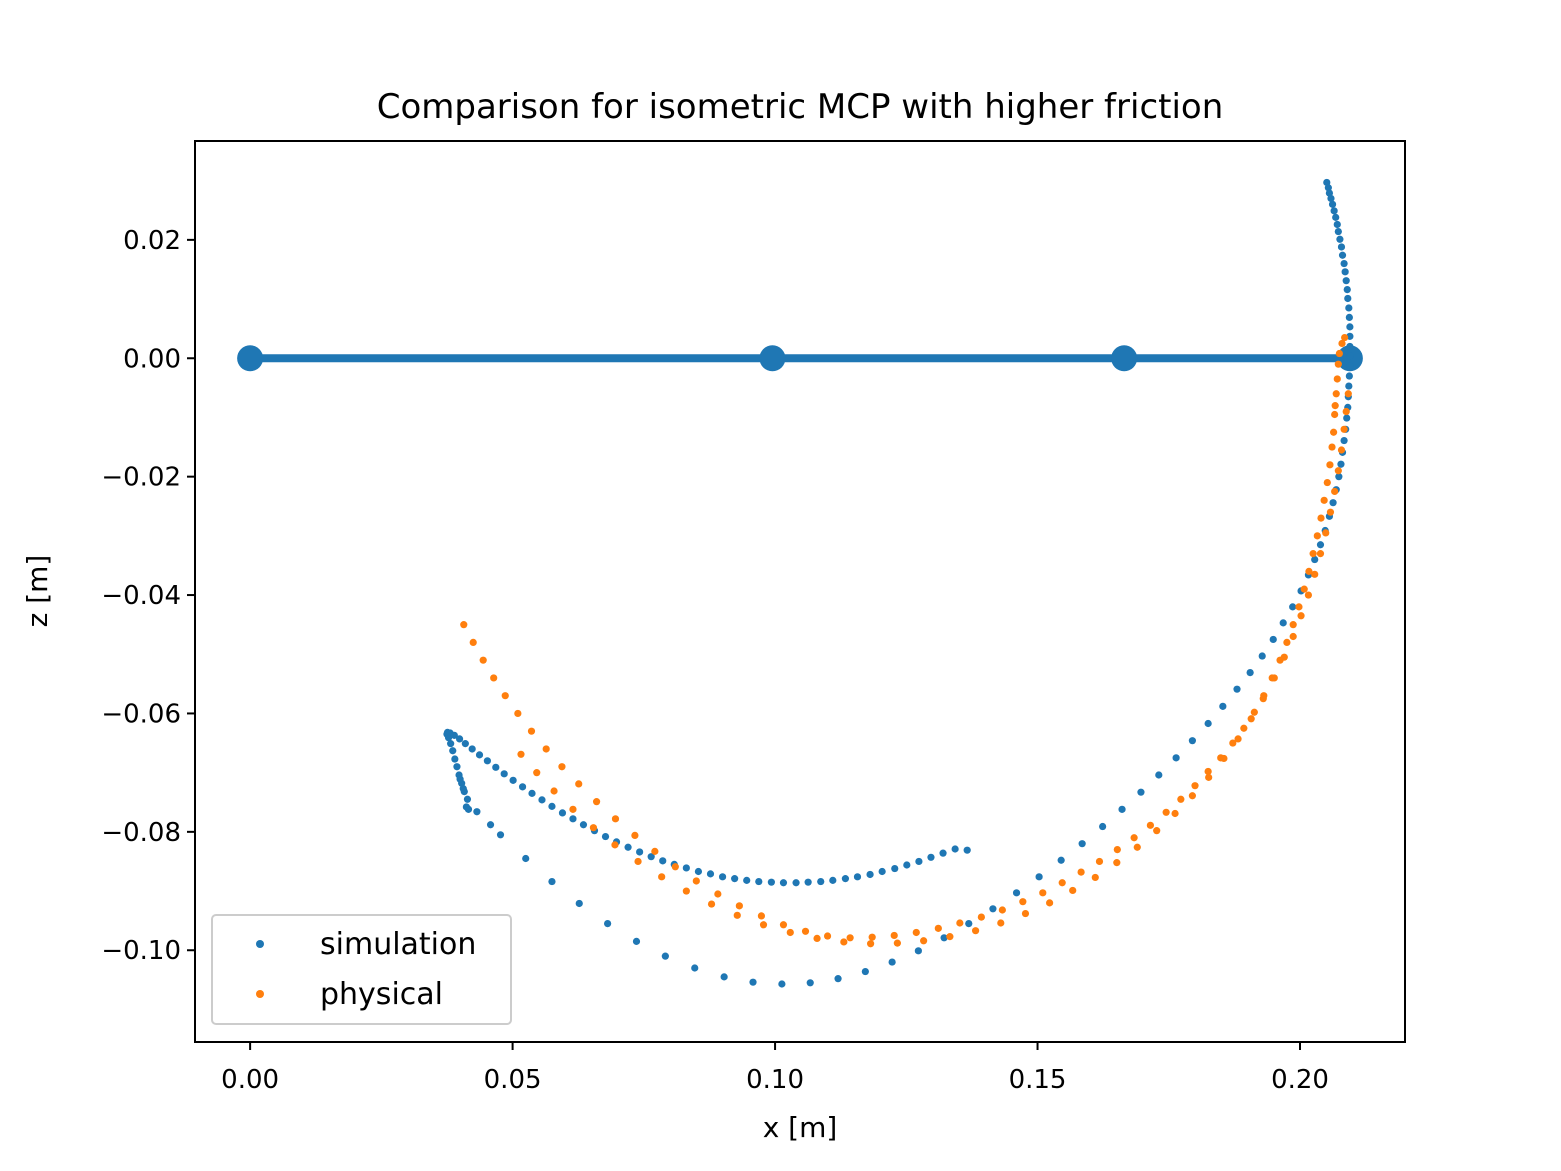 This screenshot has height=1171, width=1561. I want to click on x-axis-title: x [m], so click(800, 1127).